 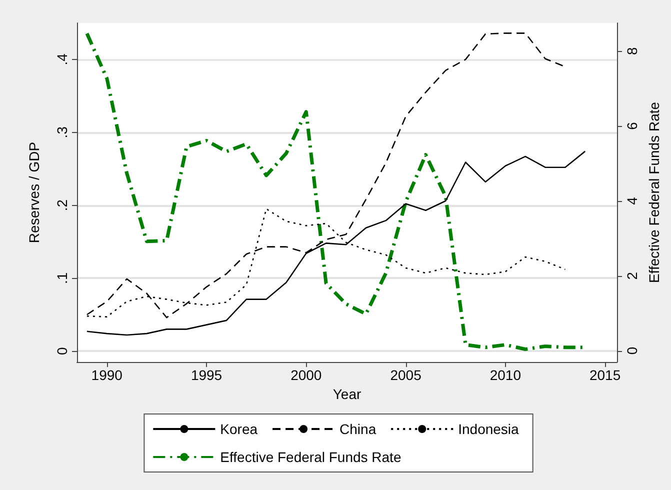 What do you see at coordinates (632, 276) in the screenshot?
I see `y2-tick-label: 2` at bounding box center [632, 276].